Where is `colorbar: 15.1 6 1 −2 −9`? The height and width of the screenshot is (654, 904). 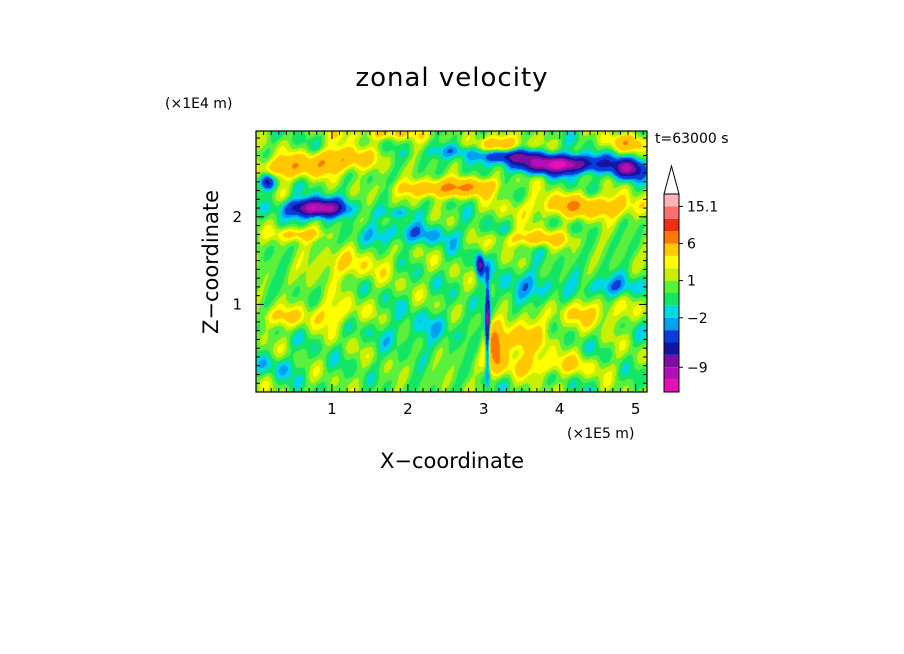
colorbar: 15.1 6 1 −2 −9 is located at coordinates (690, 278).